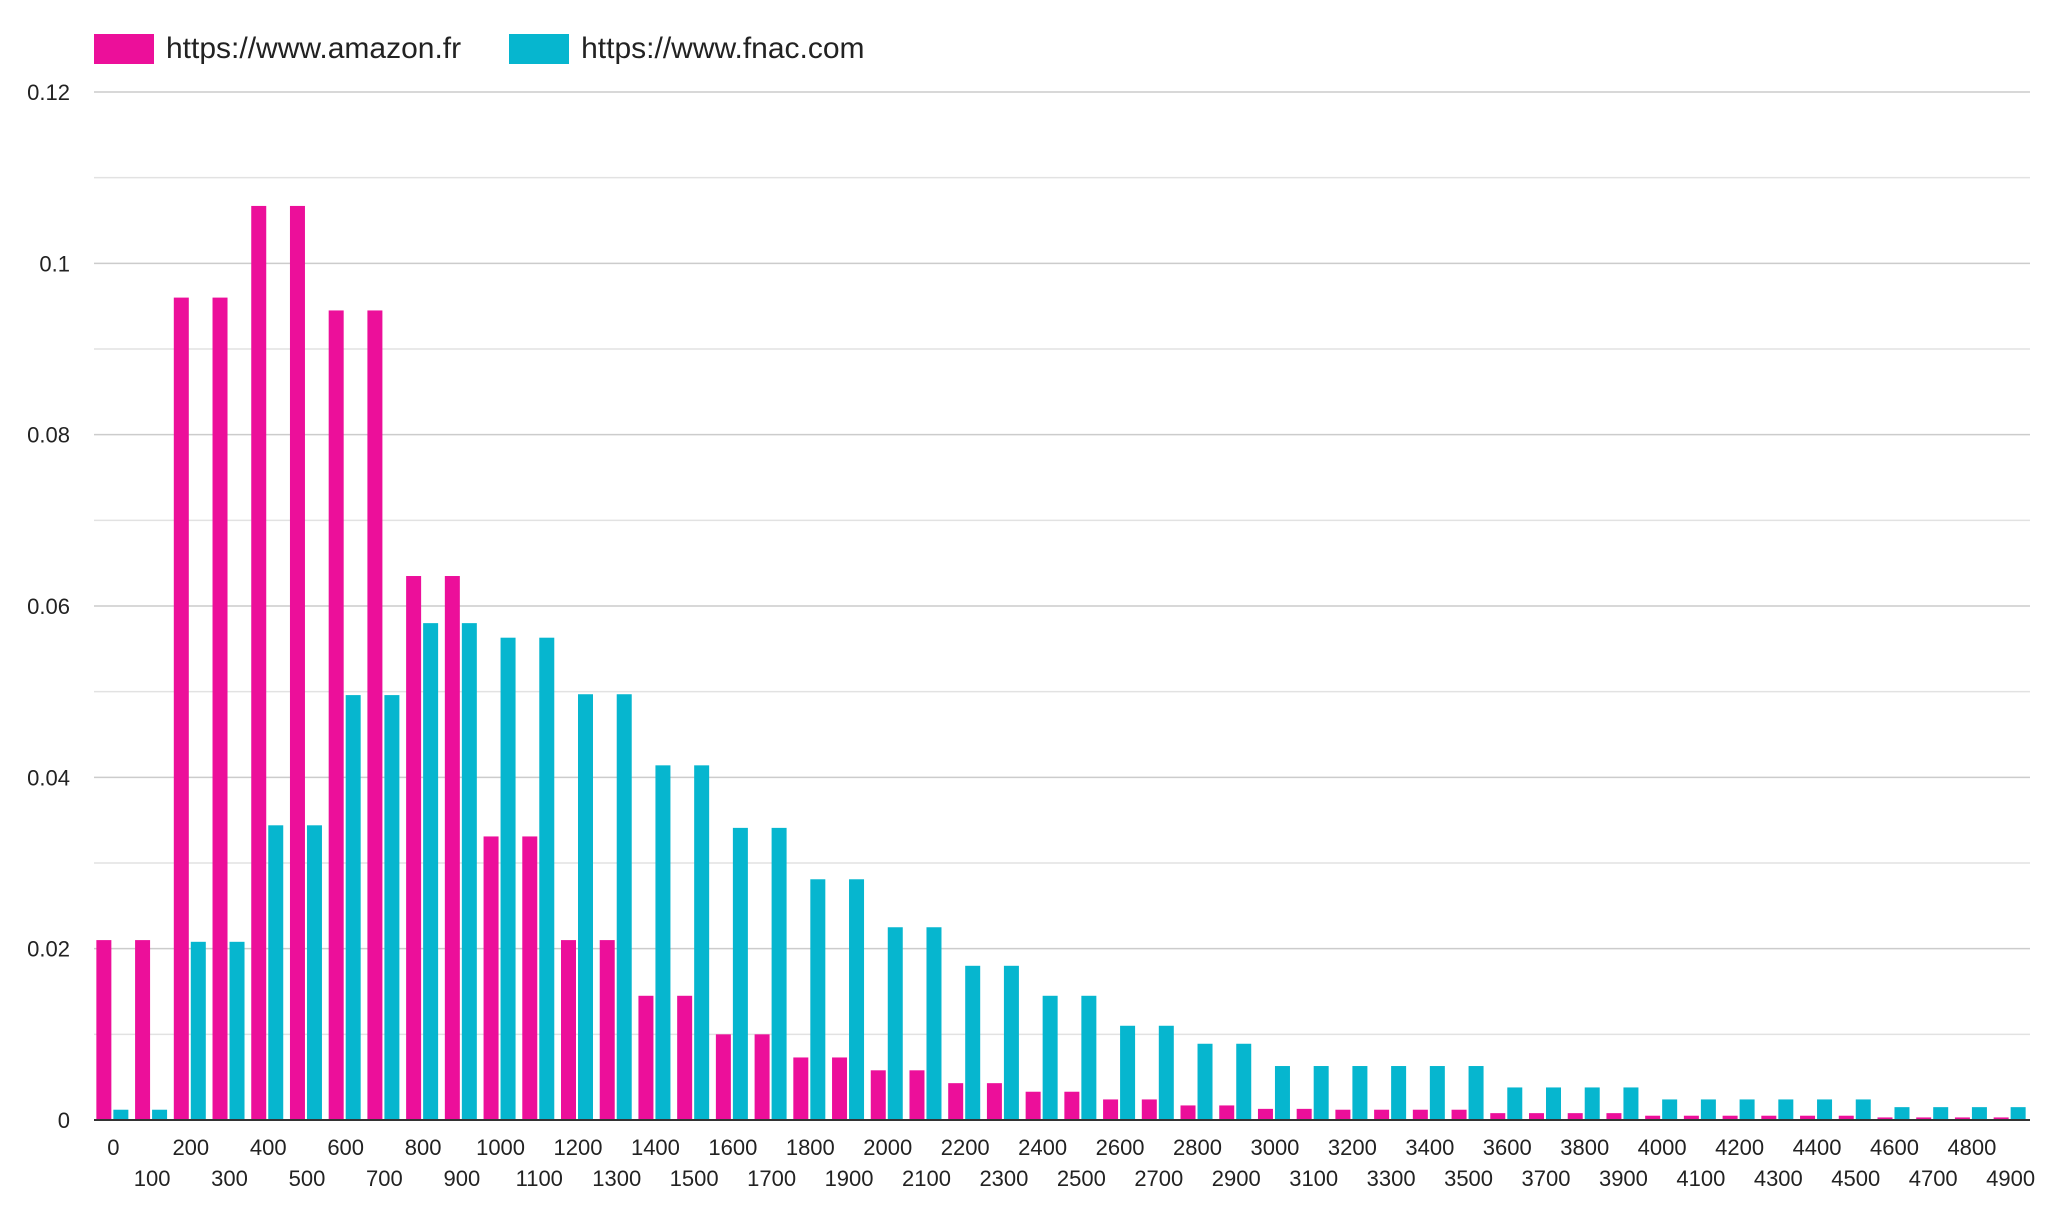 The height and width of the screenshot is (1216, 2048). What do you see at coordinates (732, 1147) in the screenshot?
I see `x-tick-label: 1600` at bounding box center [732, 1147].